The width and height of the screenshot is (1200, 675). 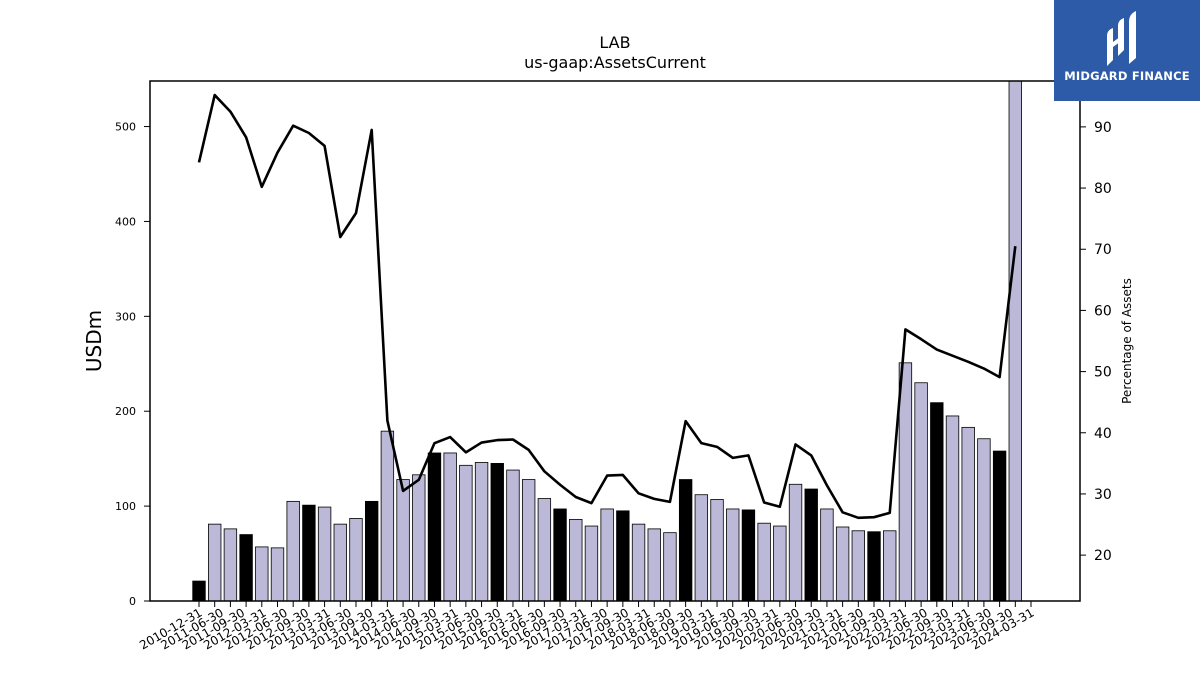 I want to click on y2-tick-label: 70, so click(x=1103, y=250).